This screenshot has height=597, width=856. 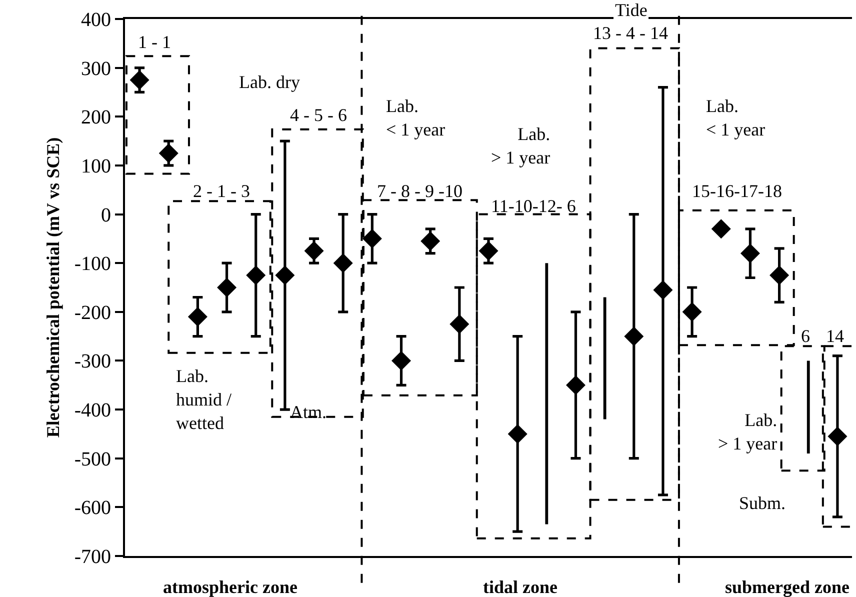 I want to click on annotation: 1 - 1, so click(x=154, y=42).